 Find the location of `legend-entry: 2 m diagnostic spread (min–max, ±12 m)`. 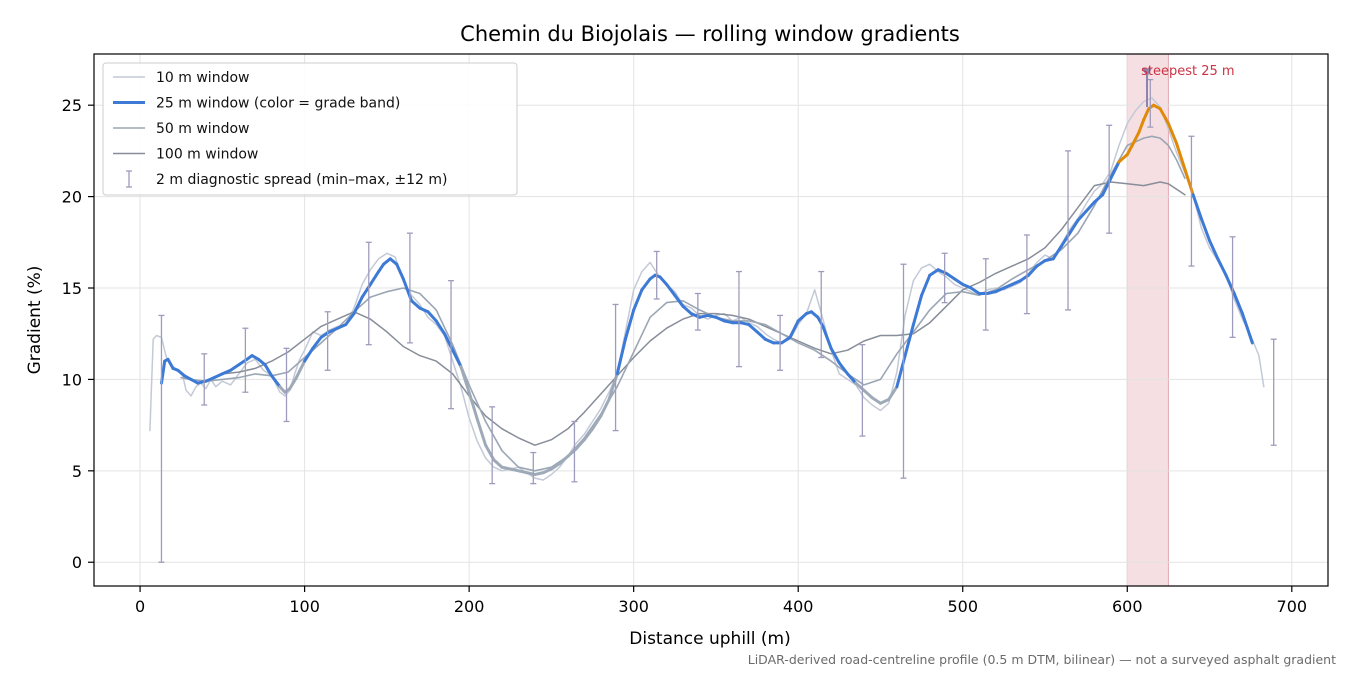

legend-entry: 2 m diagnostic spread (min–max, ±12 m) is located at coordinates (286, 179).